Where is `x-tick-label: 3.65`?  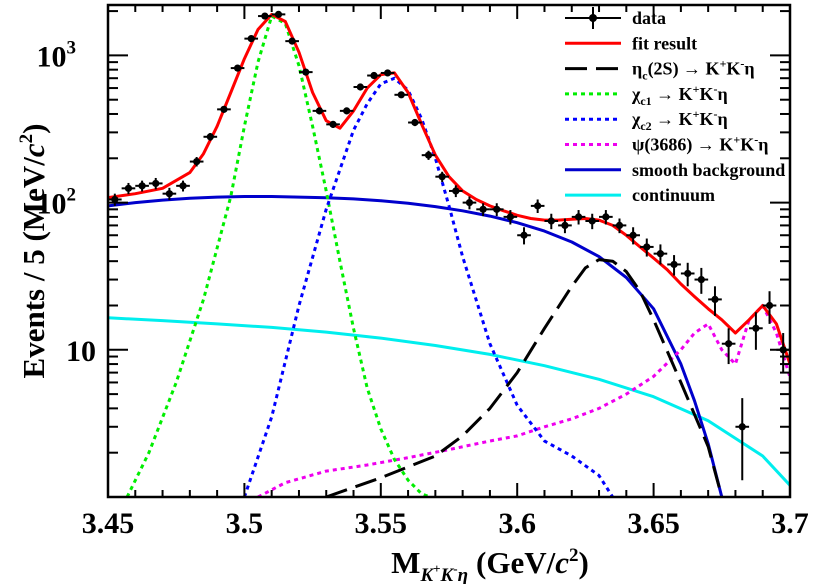
x-tick-label: 3.65 is located at coordinates (653, 523).